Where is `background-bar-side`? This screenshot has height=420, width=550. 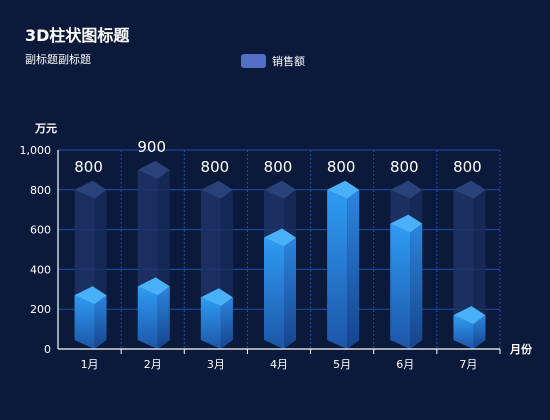 background-bar-side is located at coordinates (479, 269).